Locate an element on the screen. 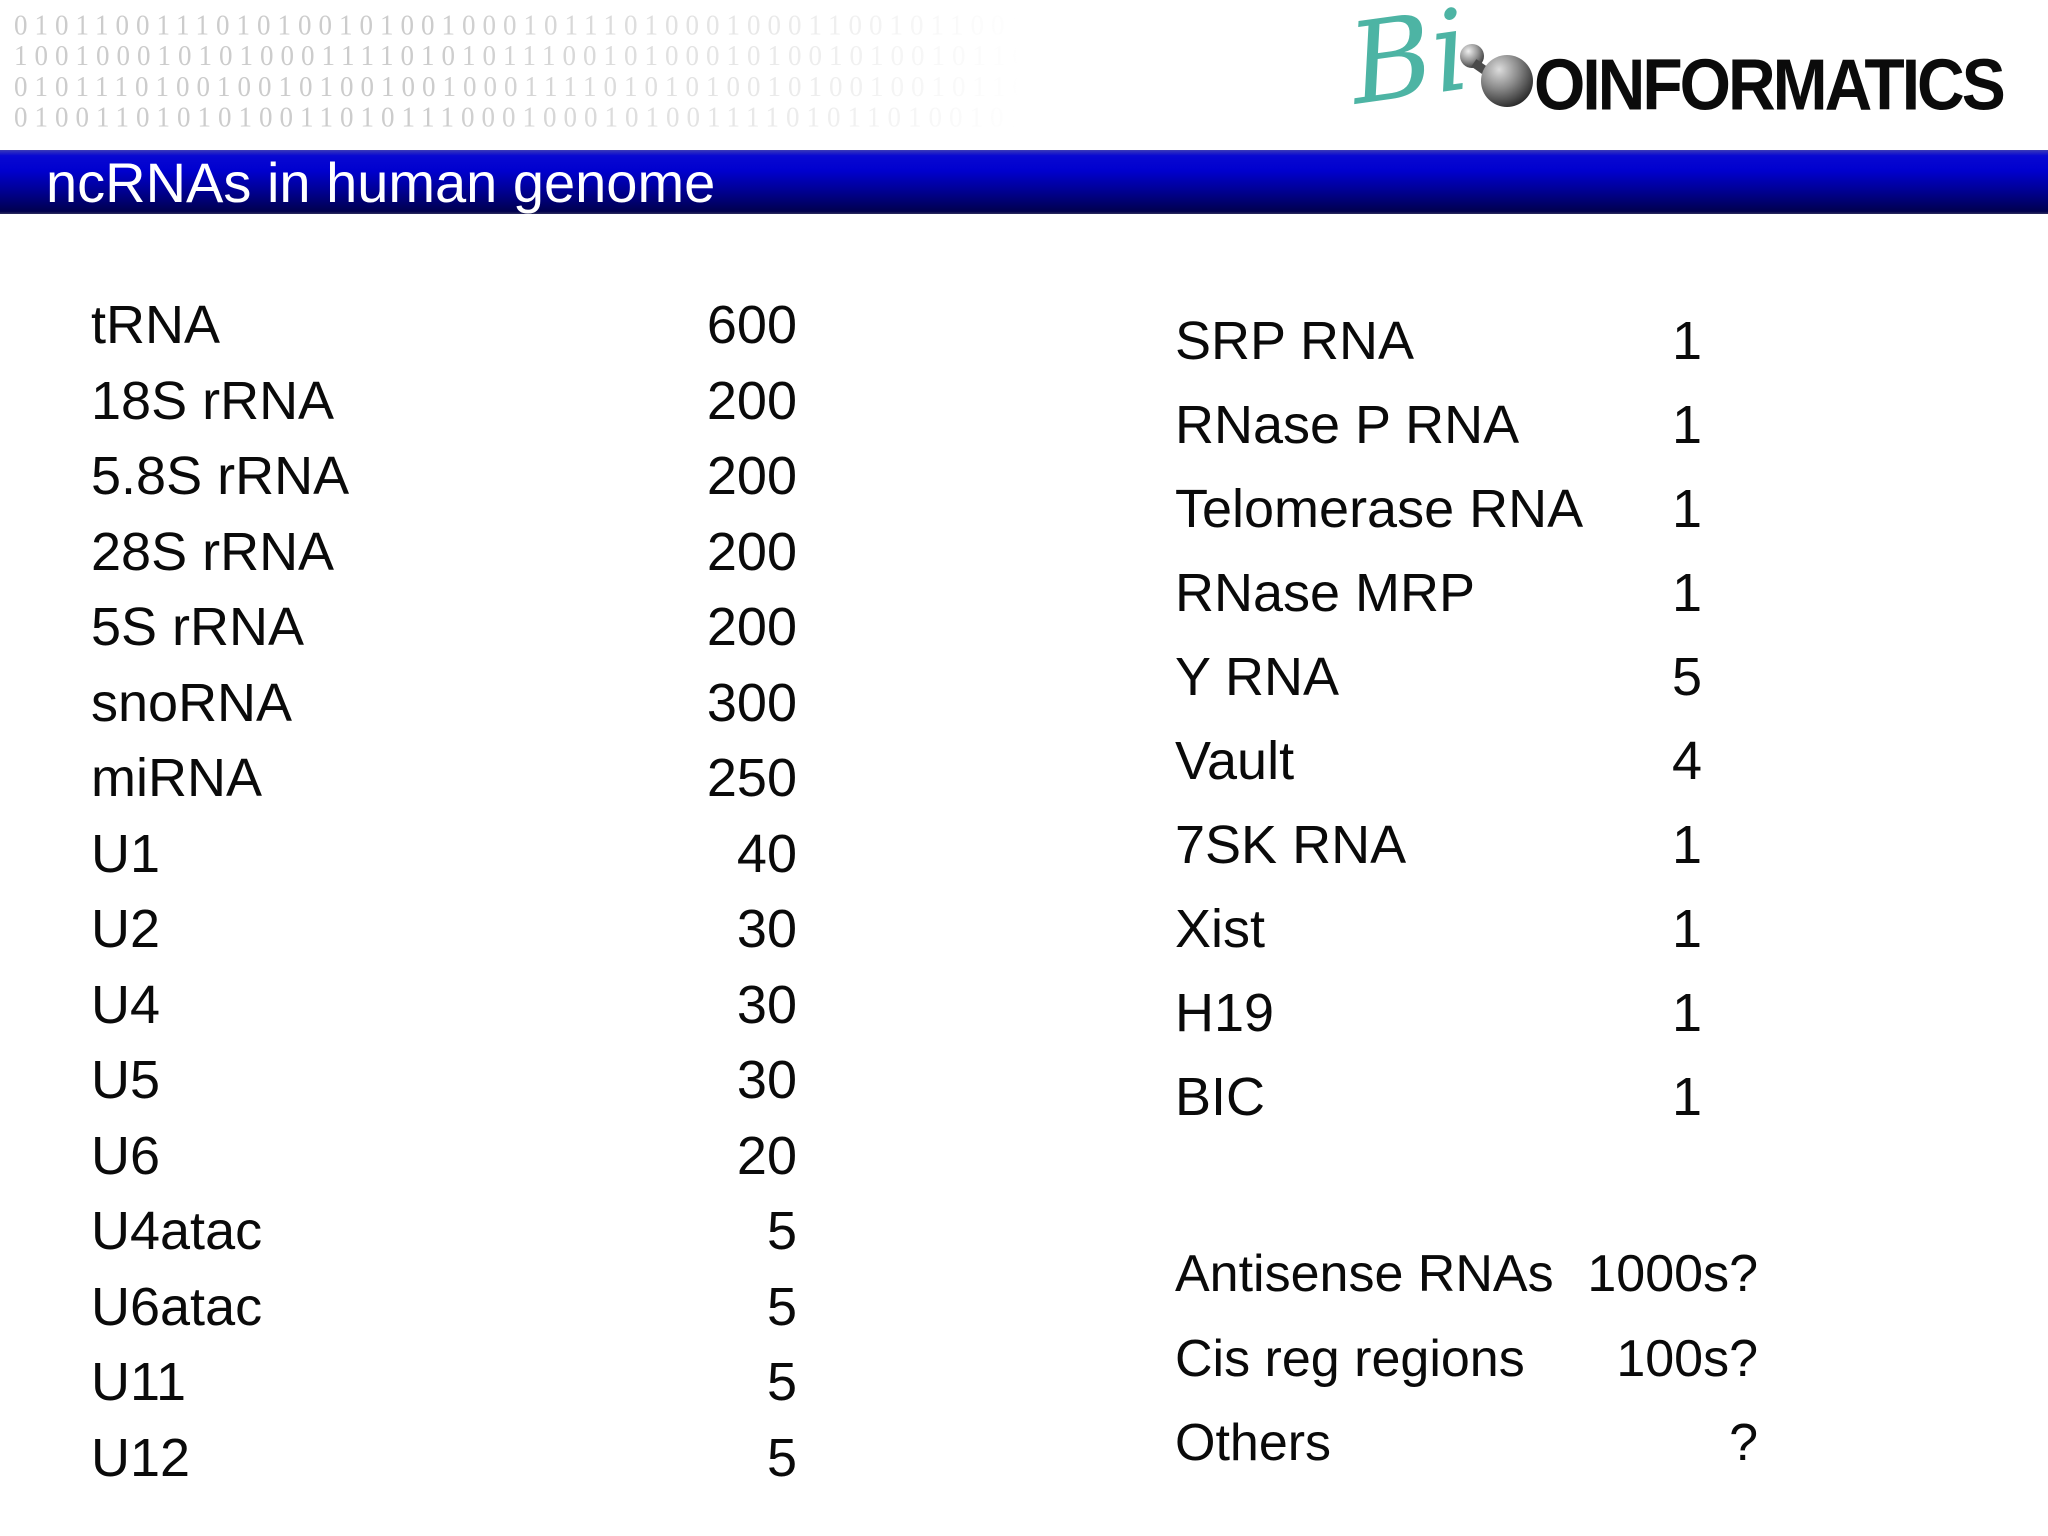 The height and width of the screenshot is (1536, 2048). ncrna-row-label: snoRNA is located at coordinates (192, 702).